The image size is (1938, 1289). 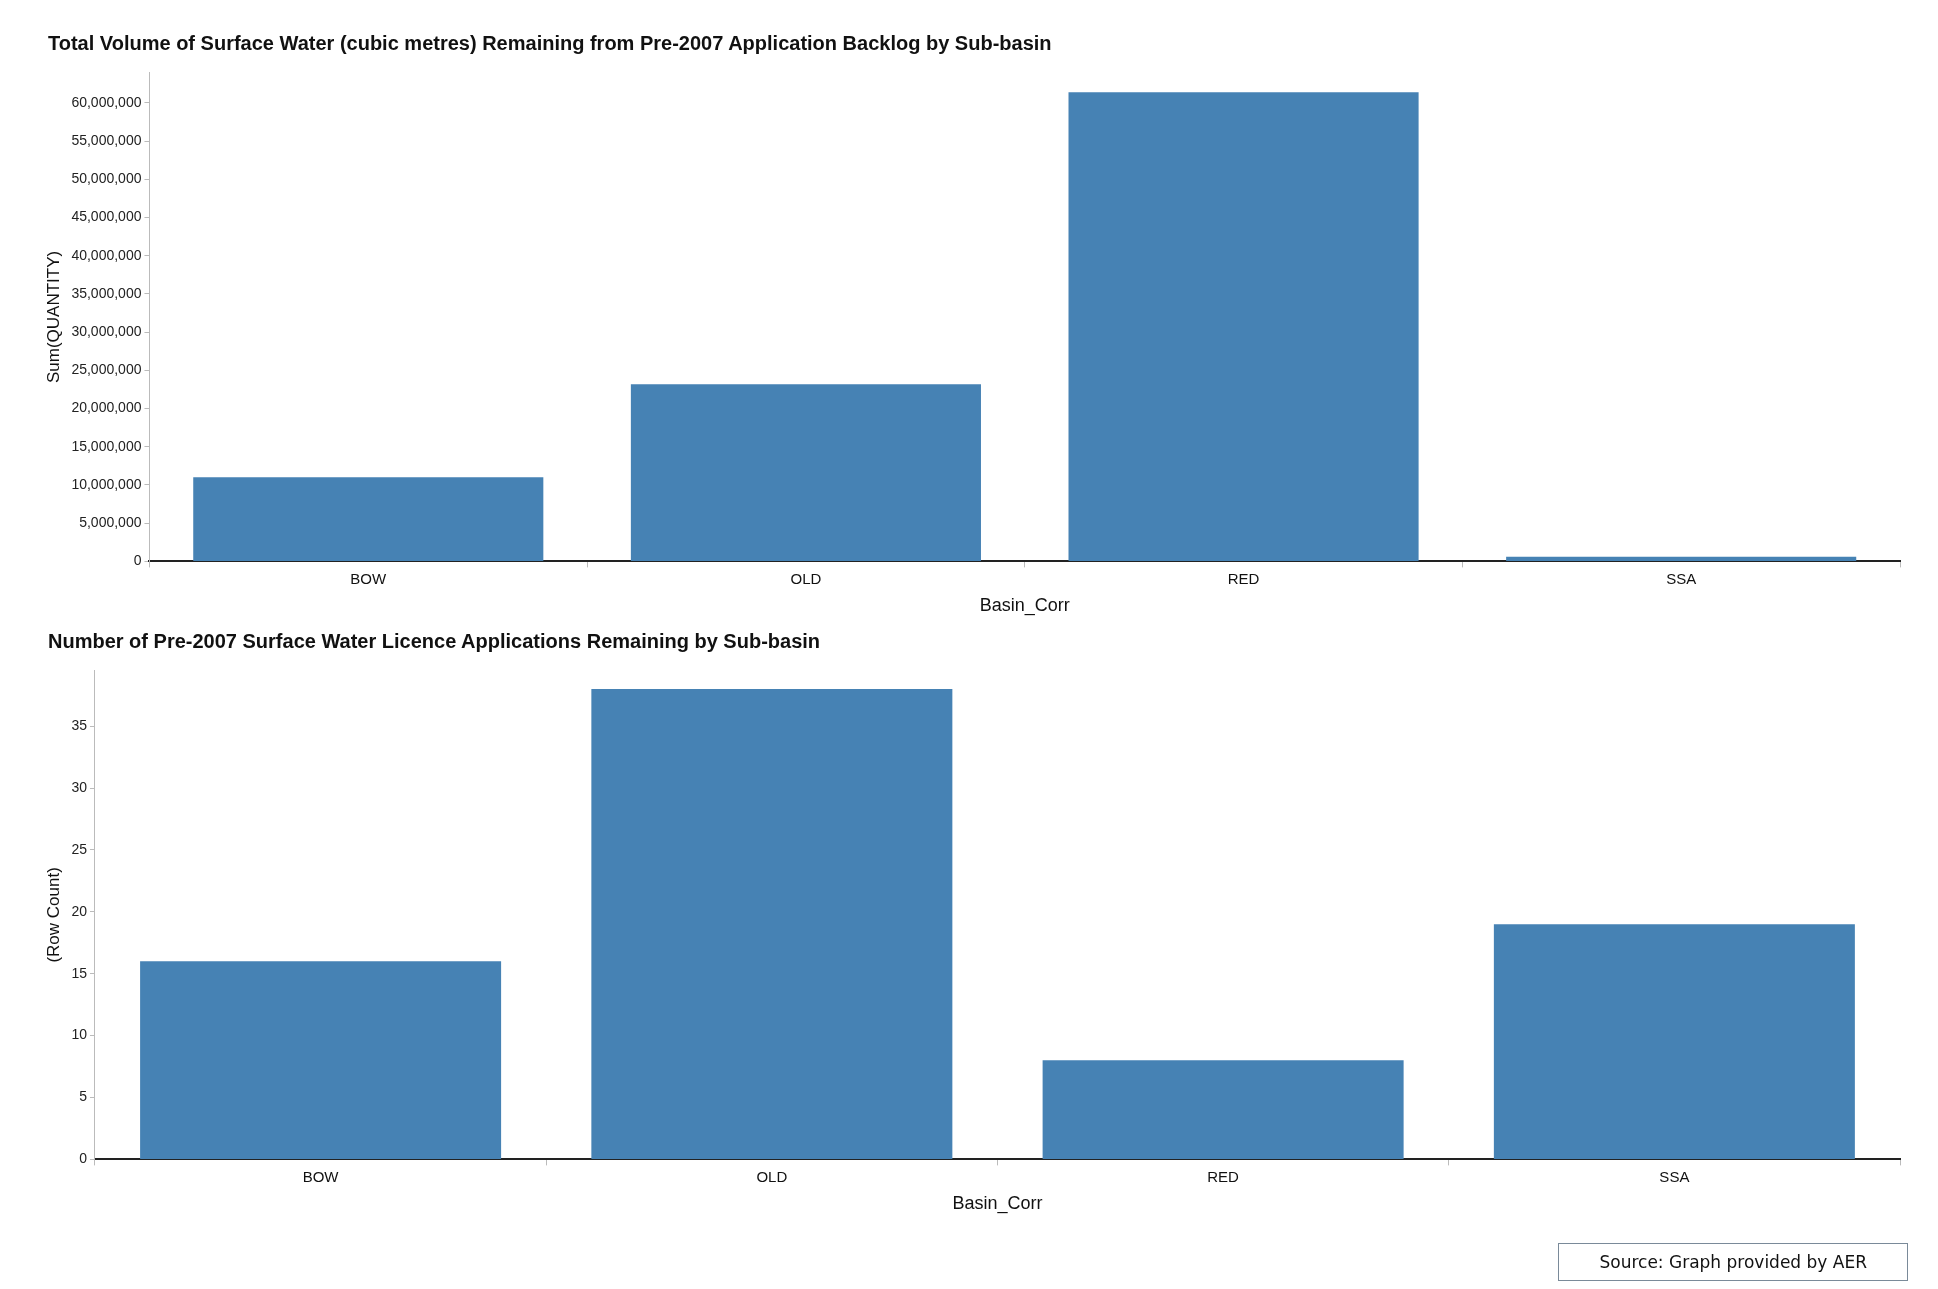 I want to click on source-note: Source: Graph provided by AER, so click(x=1733, y=1262).